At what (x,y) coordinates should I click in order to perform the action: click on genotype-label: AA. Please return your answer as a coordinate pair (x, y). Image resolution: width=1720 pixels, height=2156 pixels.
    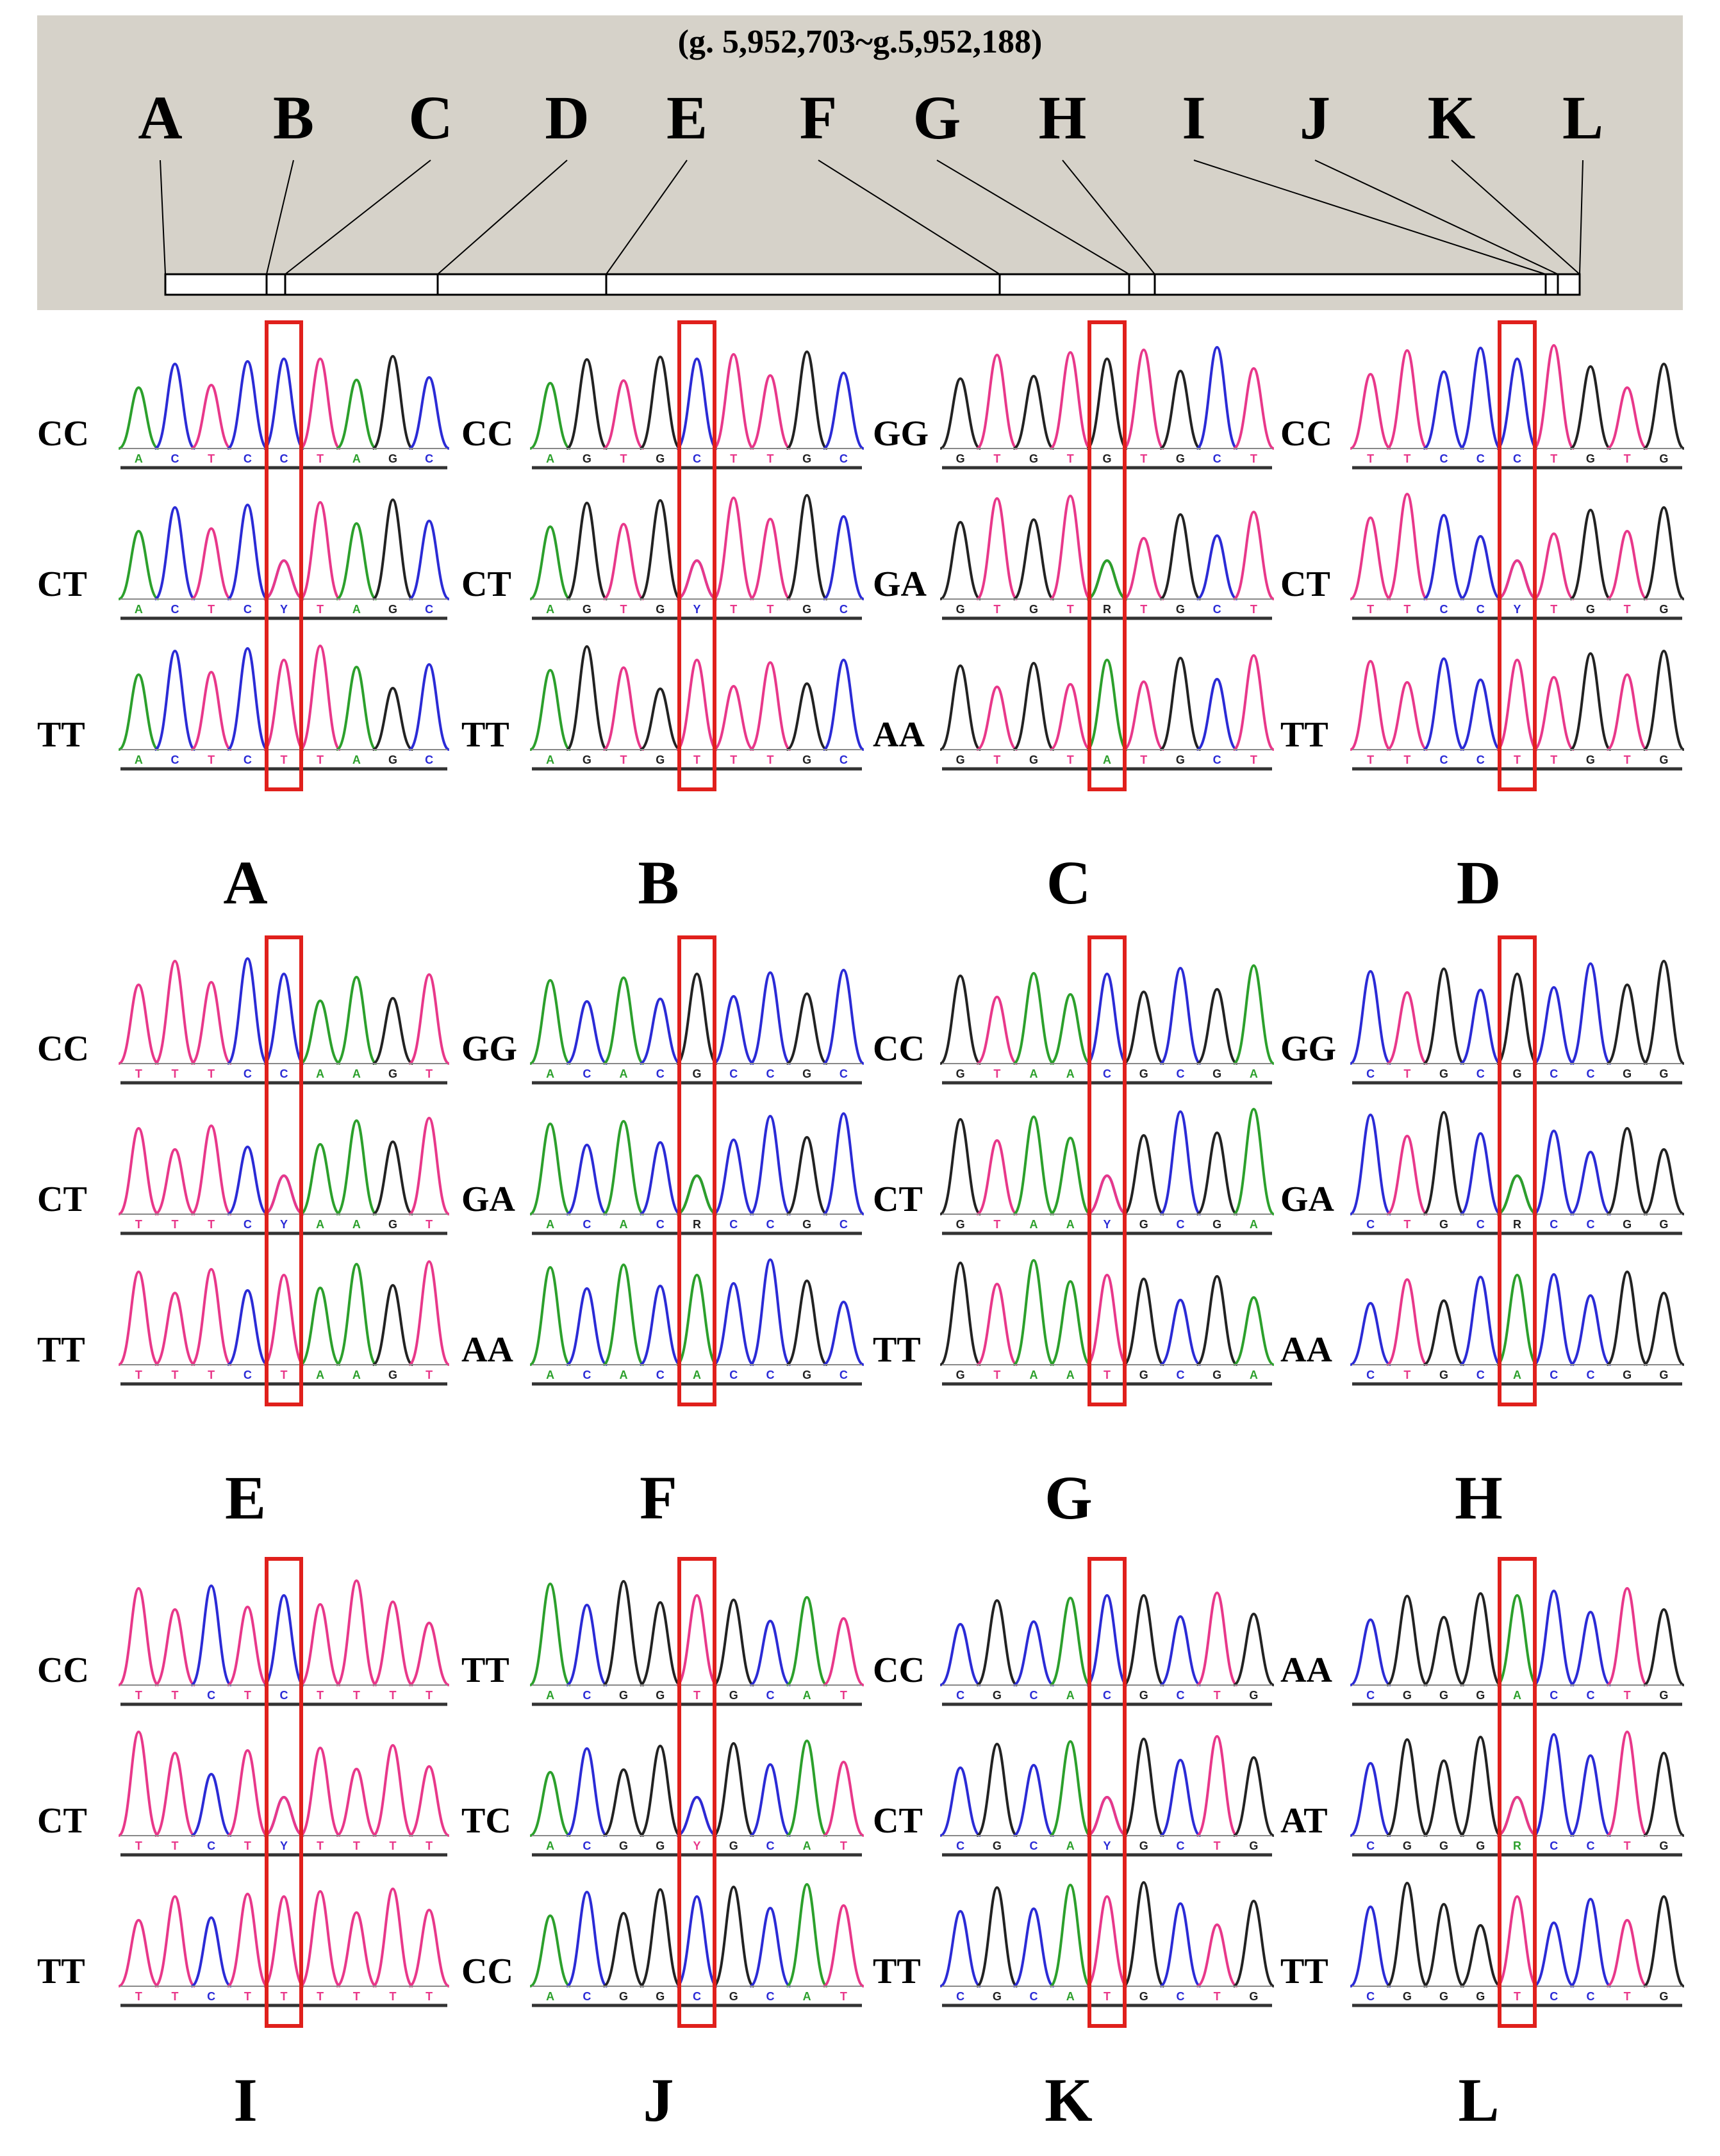
    Looking at the image, I should click on (487, 1350).